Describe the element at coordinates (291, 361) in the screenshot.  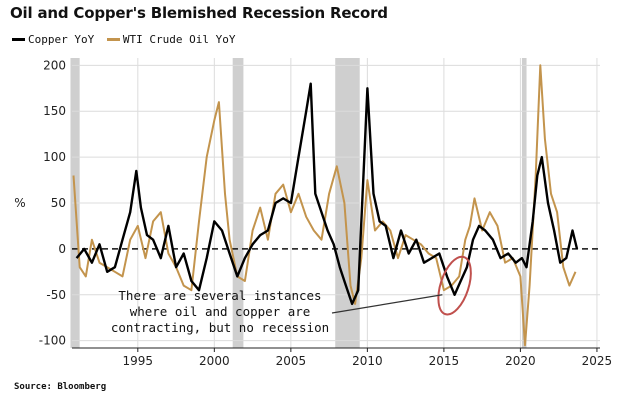
I see `x-tick-label-2005: 2005` at that location.